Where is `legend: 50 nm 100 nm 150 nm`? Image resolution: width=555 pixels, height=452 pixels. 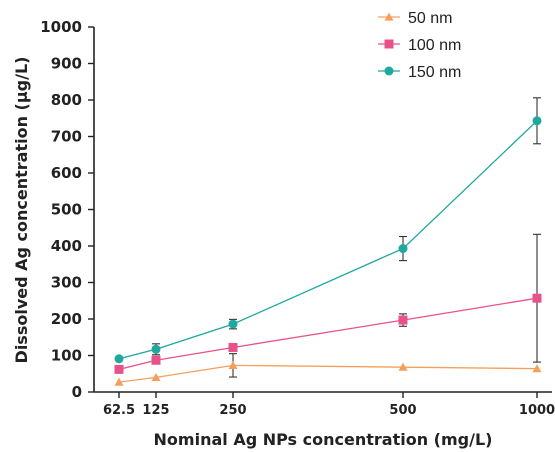
legend: 50 nm 100 nm 150 nm is located at coordinates (419, 45).